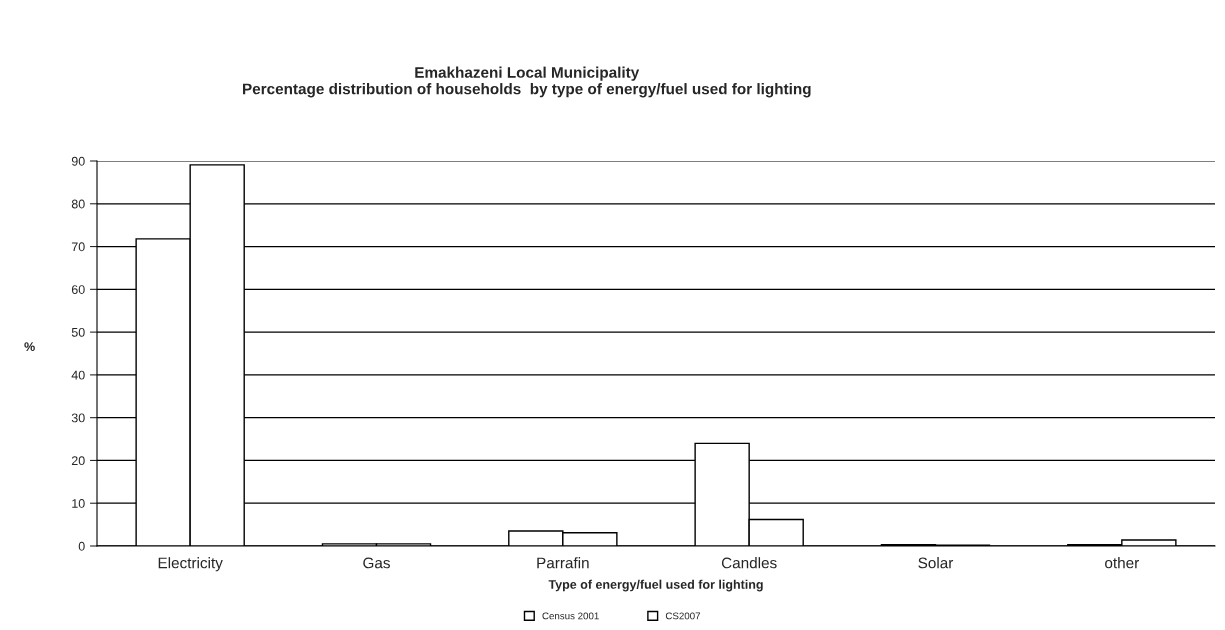 This screenshot has width=1225, height=630. I want to click on y-tick-label: 70, so click(78, 247).